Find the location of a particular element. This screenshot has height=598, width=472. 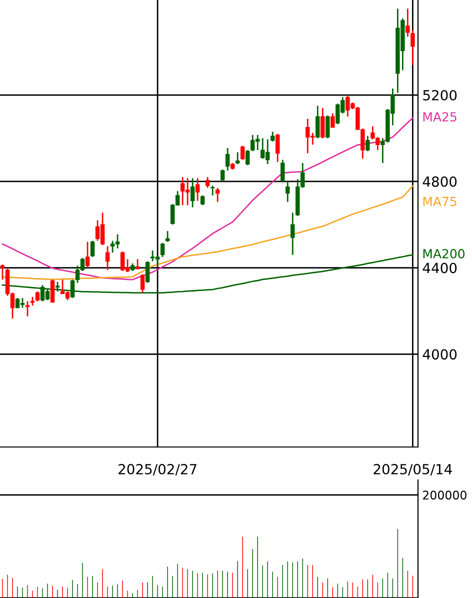

series-label: MA75 is located at coordinates (439, 201).